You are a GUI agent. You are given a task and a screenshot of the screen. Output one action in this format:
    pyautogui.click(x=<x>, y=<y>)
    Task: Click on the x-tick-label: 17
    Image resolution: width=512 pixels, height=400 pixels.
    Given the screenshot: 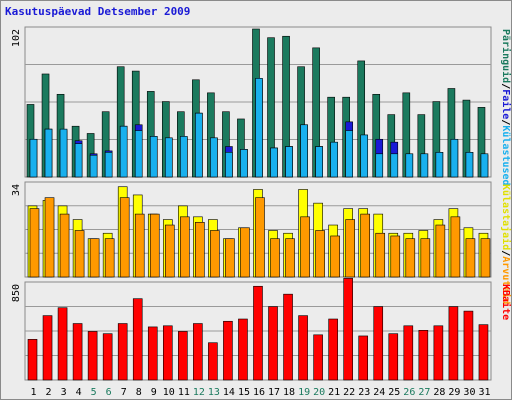 What is the action you would take?
    pyautogui.click(x=274, y=392)
    